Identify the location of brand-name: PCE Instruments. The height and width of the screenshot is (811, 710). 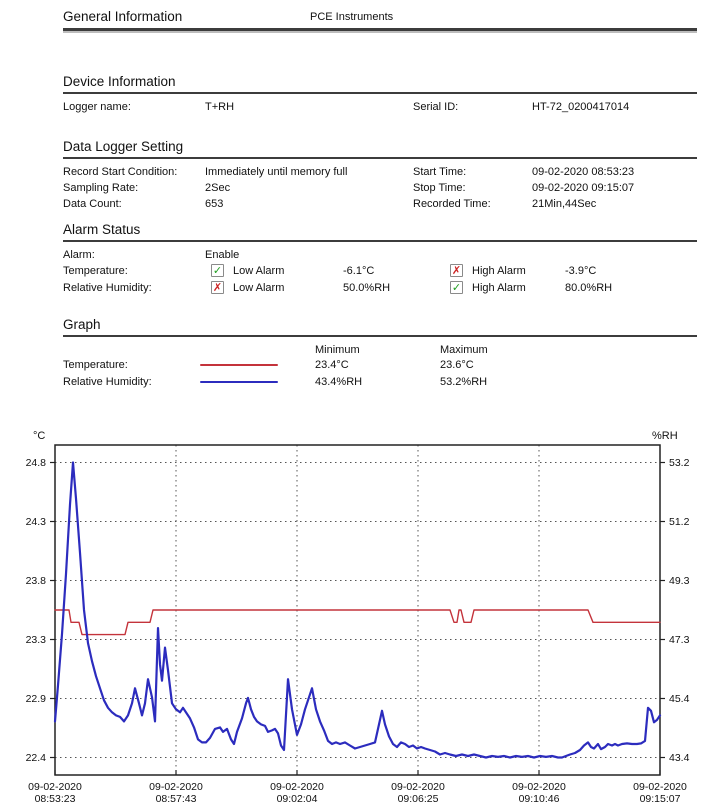
(352, 17).